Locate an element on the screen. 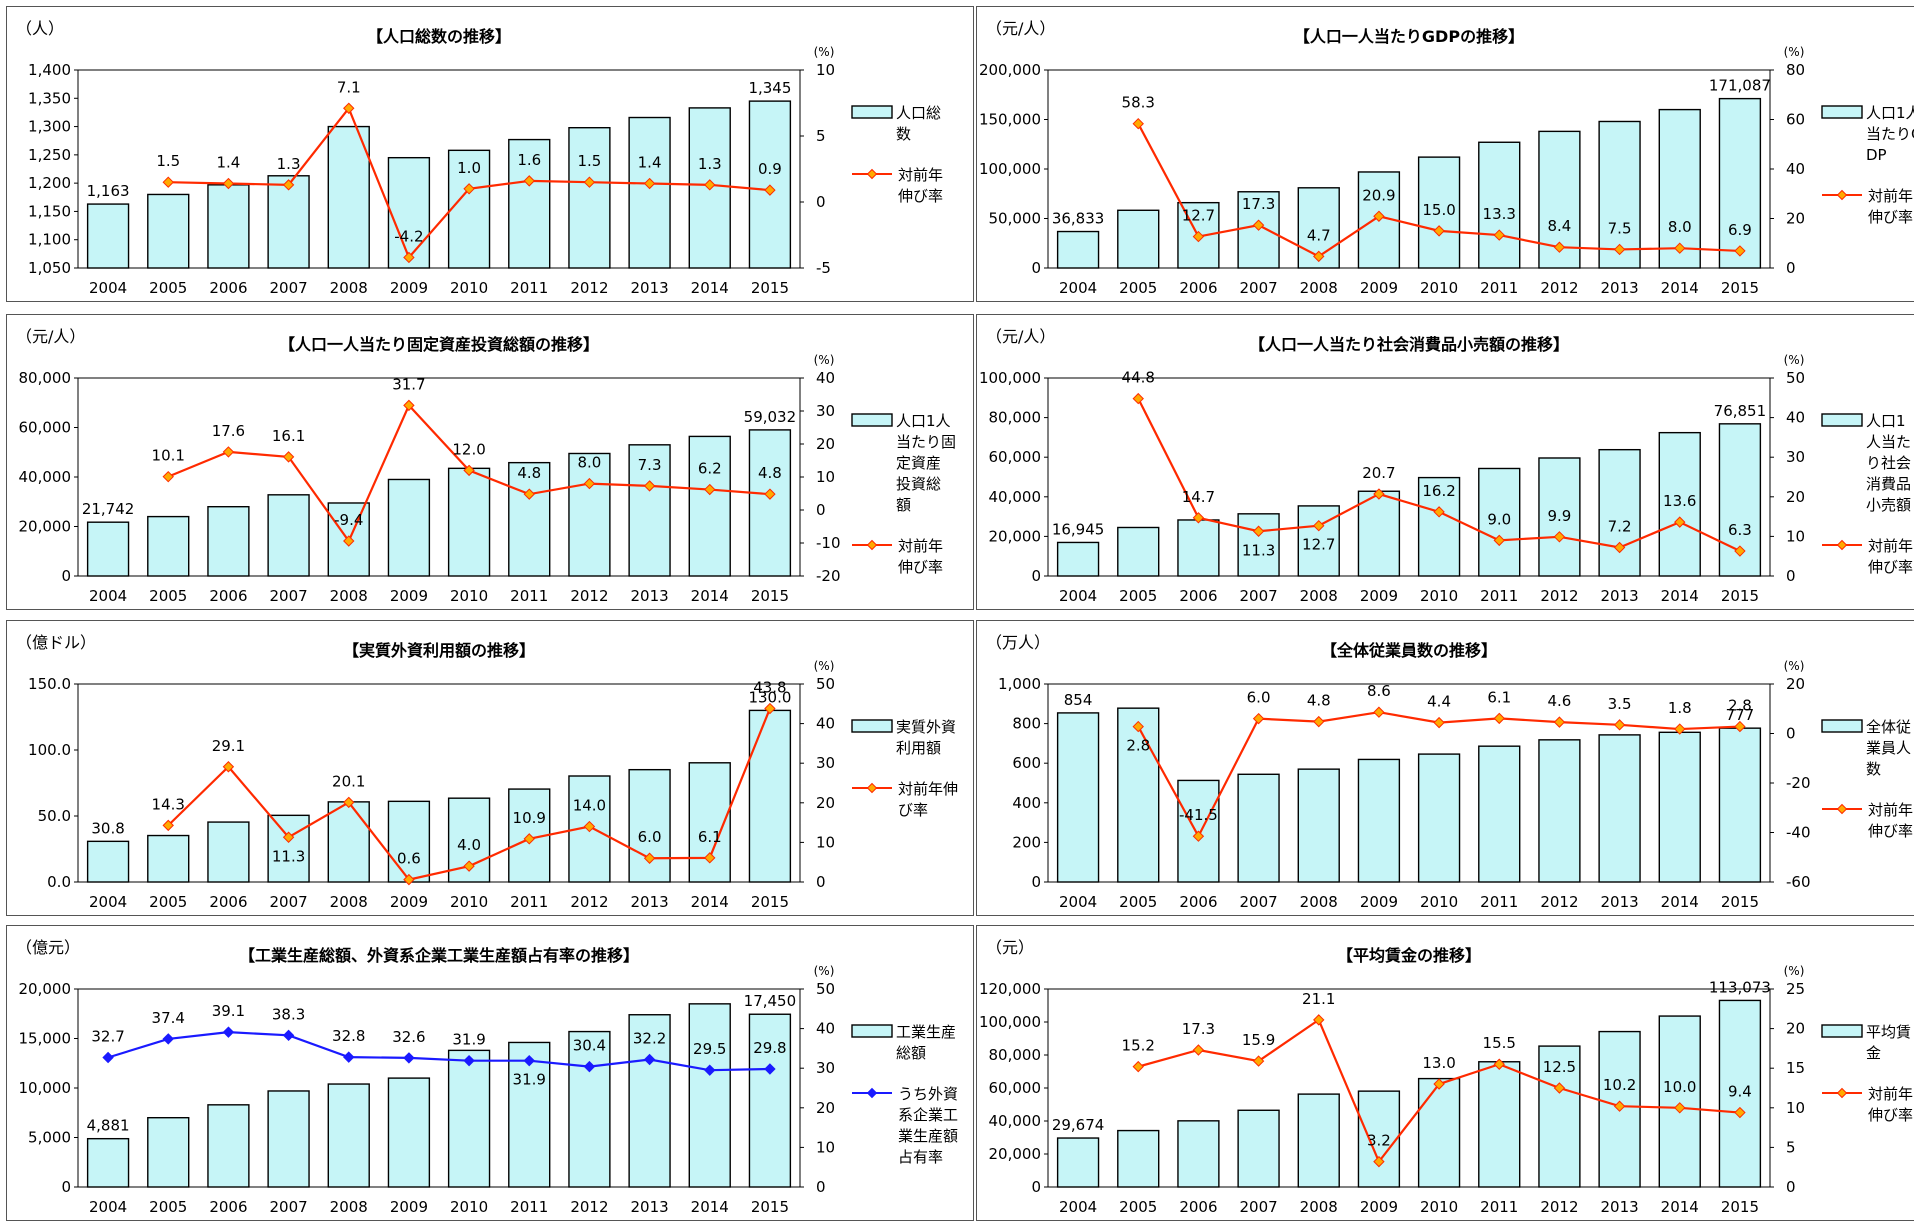  line-value-label: 30.4 is located at coordinates (589, 1046).